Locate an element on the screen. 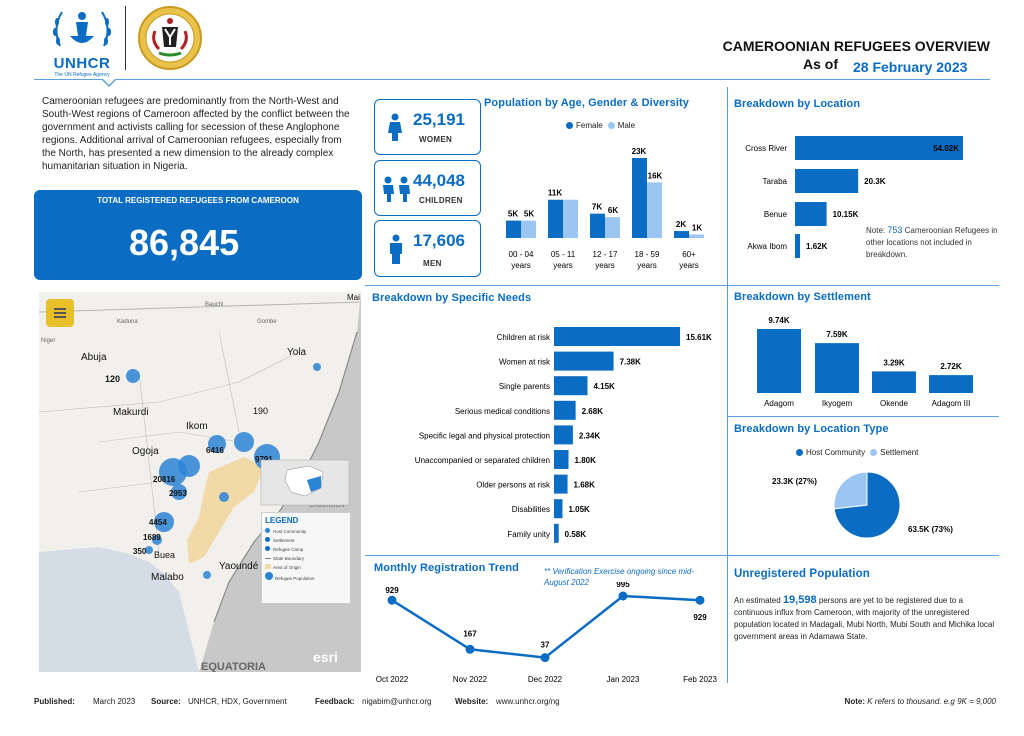  map-label-equatoria: EQUATORIA is located at coordinates (233, 666).